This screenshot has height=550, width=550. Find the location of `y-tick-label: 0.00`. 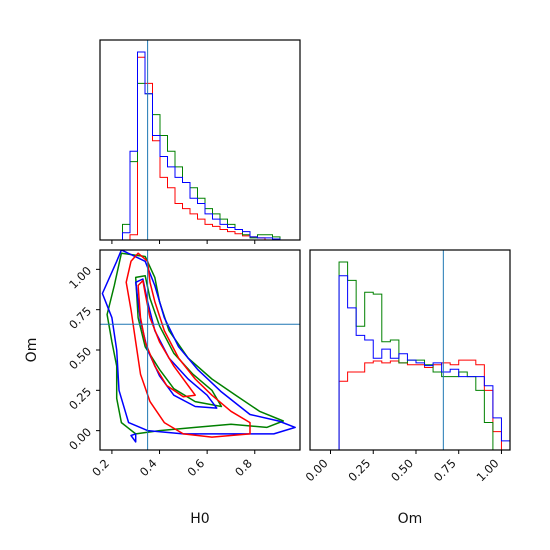

y-tick-label: 0.00 is located at coordinates (80, 439).